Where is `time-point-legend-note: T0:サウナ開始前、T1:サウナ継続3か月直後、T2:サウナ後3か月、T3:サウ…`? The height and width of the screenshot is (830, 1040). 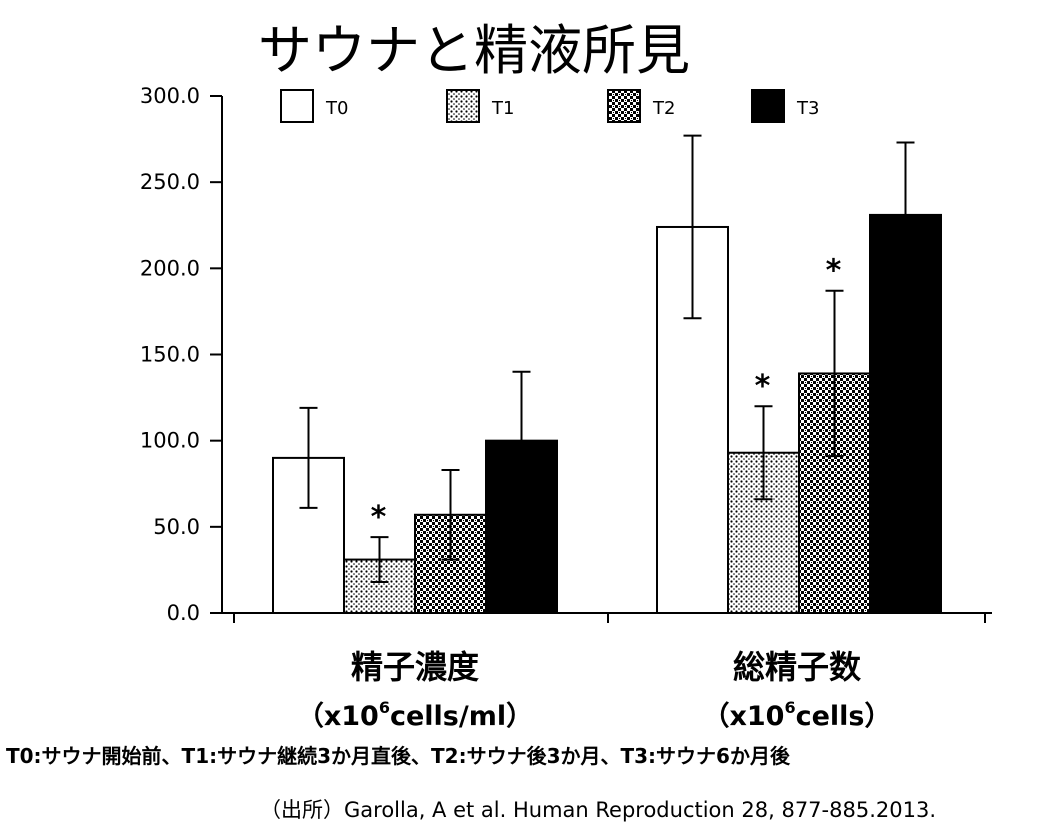 time-point-legend-note: T0:サウナ開始前、T1:サウナ継続3か月直後、T2:サウナ後3か月、T3:サウ… is located at coordinates (398, 756).